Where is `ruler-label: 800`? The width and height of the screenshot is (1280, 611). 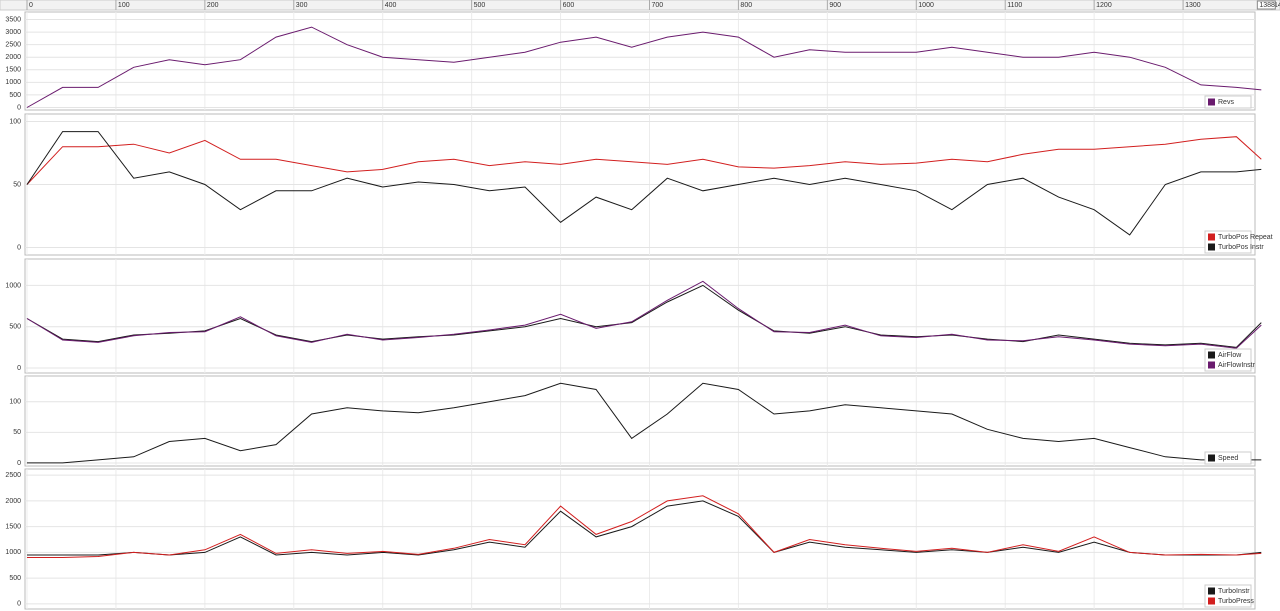 ruler-label: 800 is located at coordinates (746, 5).